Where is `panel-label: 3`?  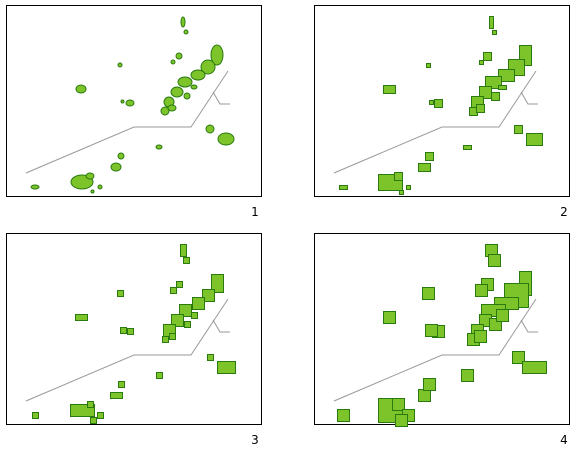
panel-label: 3 is located at coordinates (255, 440).